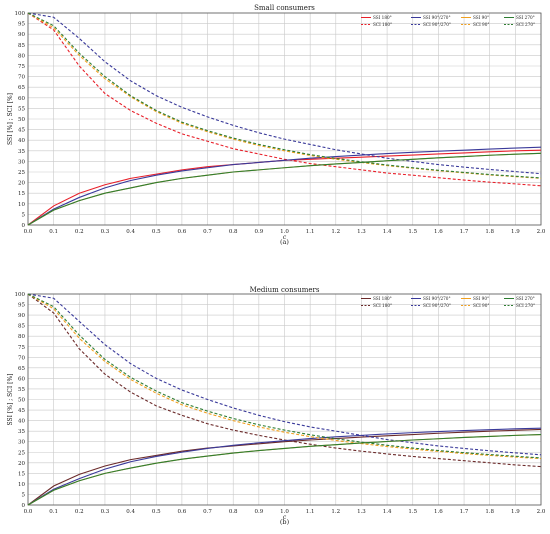  Describe the element at coordinates (21, 379) in the screenshot. I see `y-tick-label: 60` at that location.